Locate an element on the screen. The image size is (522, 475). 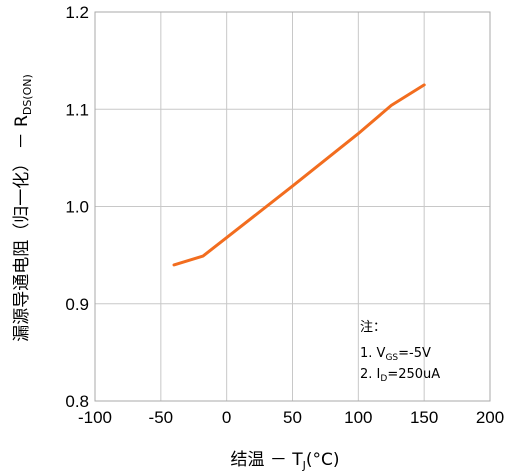
y-tick-label: 1.0 is located at coordinates (77, 207).